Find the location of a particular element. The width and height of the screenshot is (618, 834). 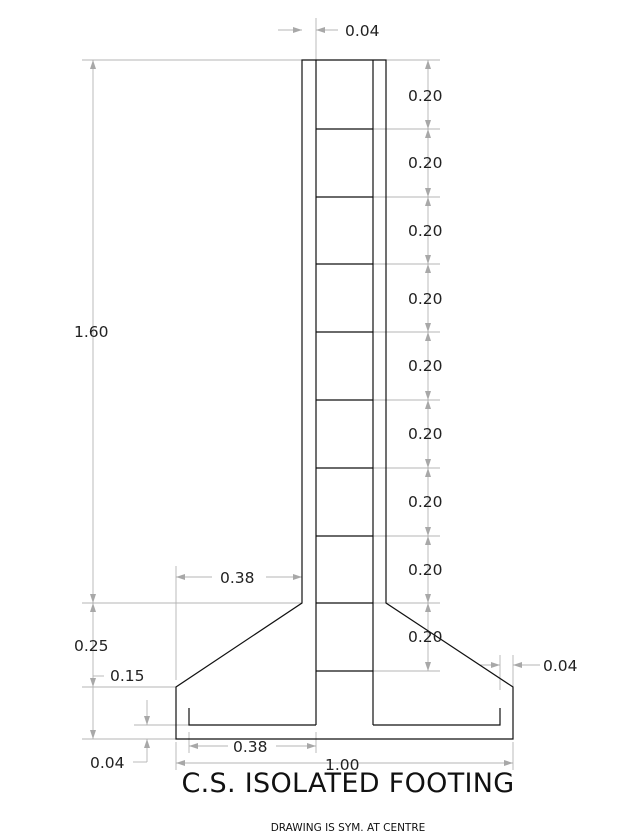

dim-bar-projection: 0.38 is located at coordinates (250, 747).